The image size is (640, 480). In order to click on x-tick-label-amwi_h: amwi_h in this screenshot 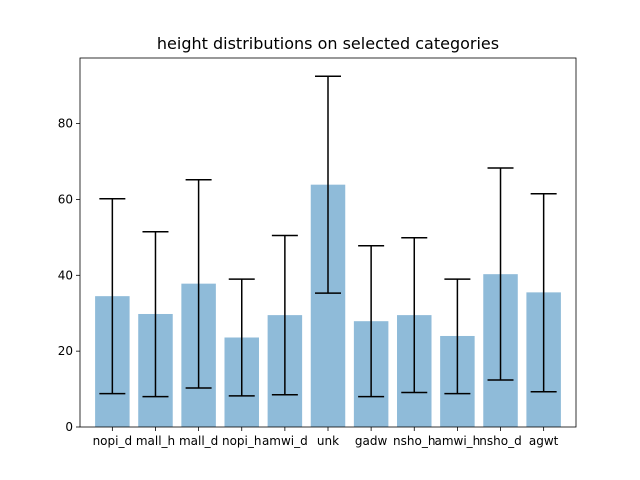, I will do `click(457, 441)`.